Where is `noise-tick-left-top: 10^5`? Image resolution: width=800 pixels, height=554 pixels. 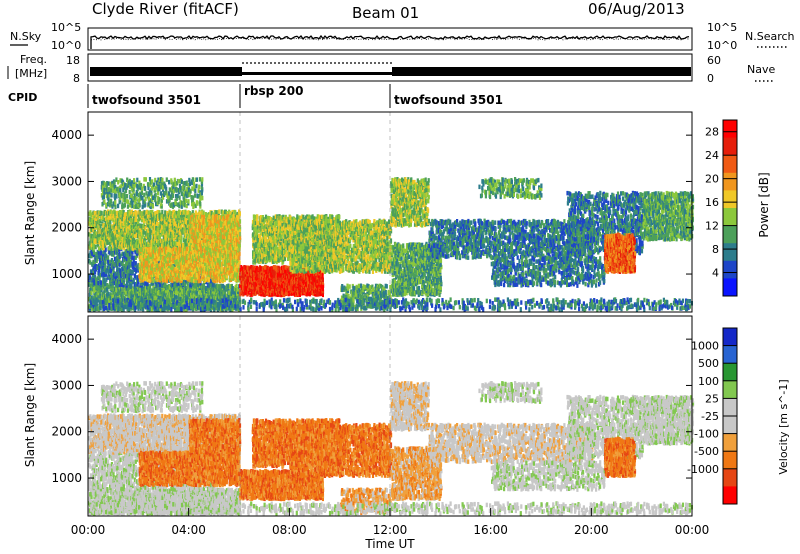 noise-tick-left-top: 10^5 is located at coordinates (66, 27).